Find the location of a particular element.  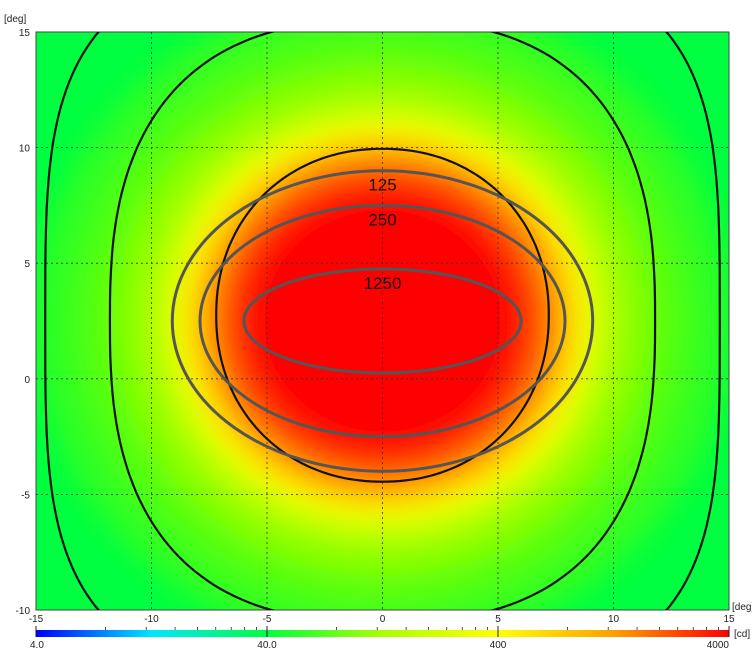

y-tick-label: -10 is located at coordinates (23, 611).